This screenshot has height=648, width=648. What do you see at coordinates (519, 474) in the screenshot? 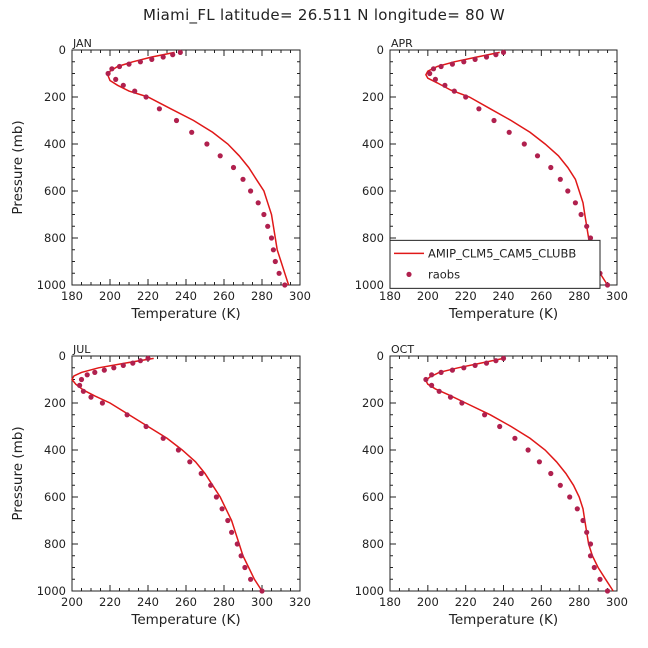
I see `model-profile-line` at bounding box center [519, 474].